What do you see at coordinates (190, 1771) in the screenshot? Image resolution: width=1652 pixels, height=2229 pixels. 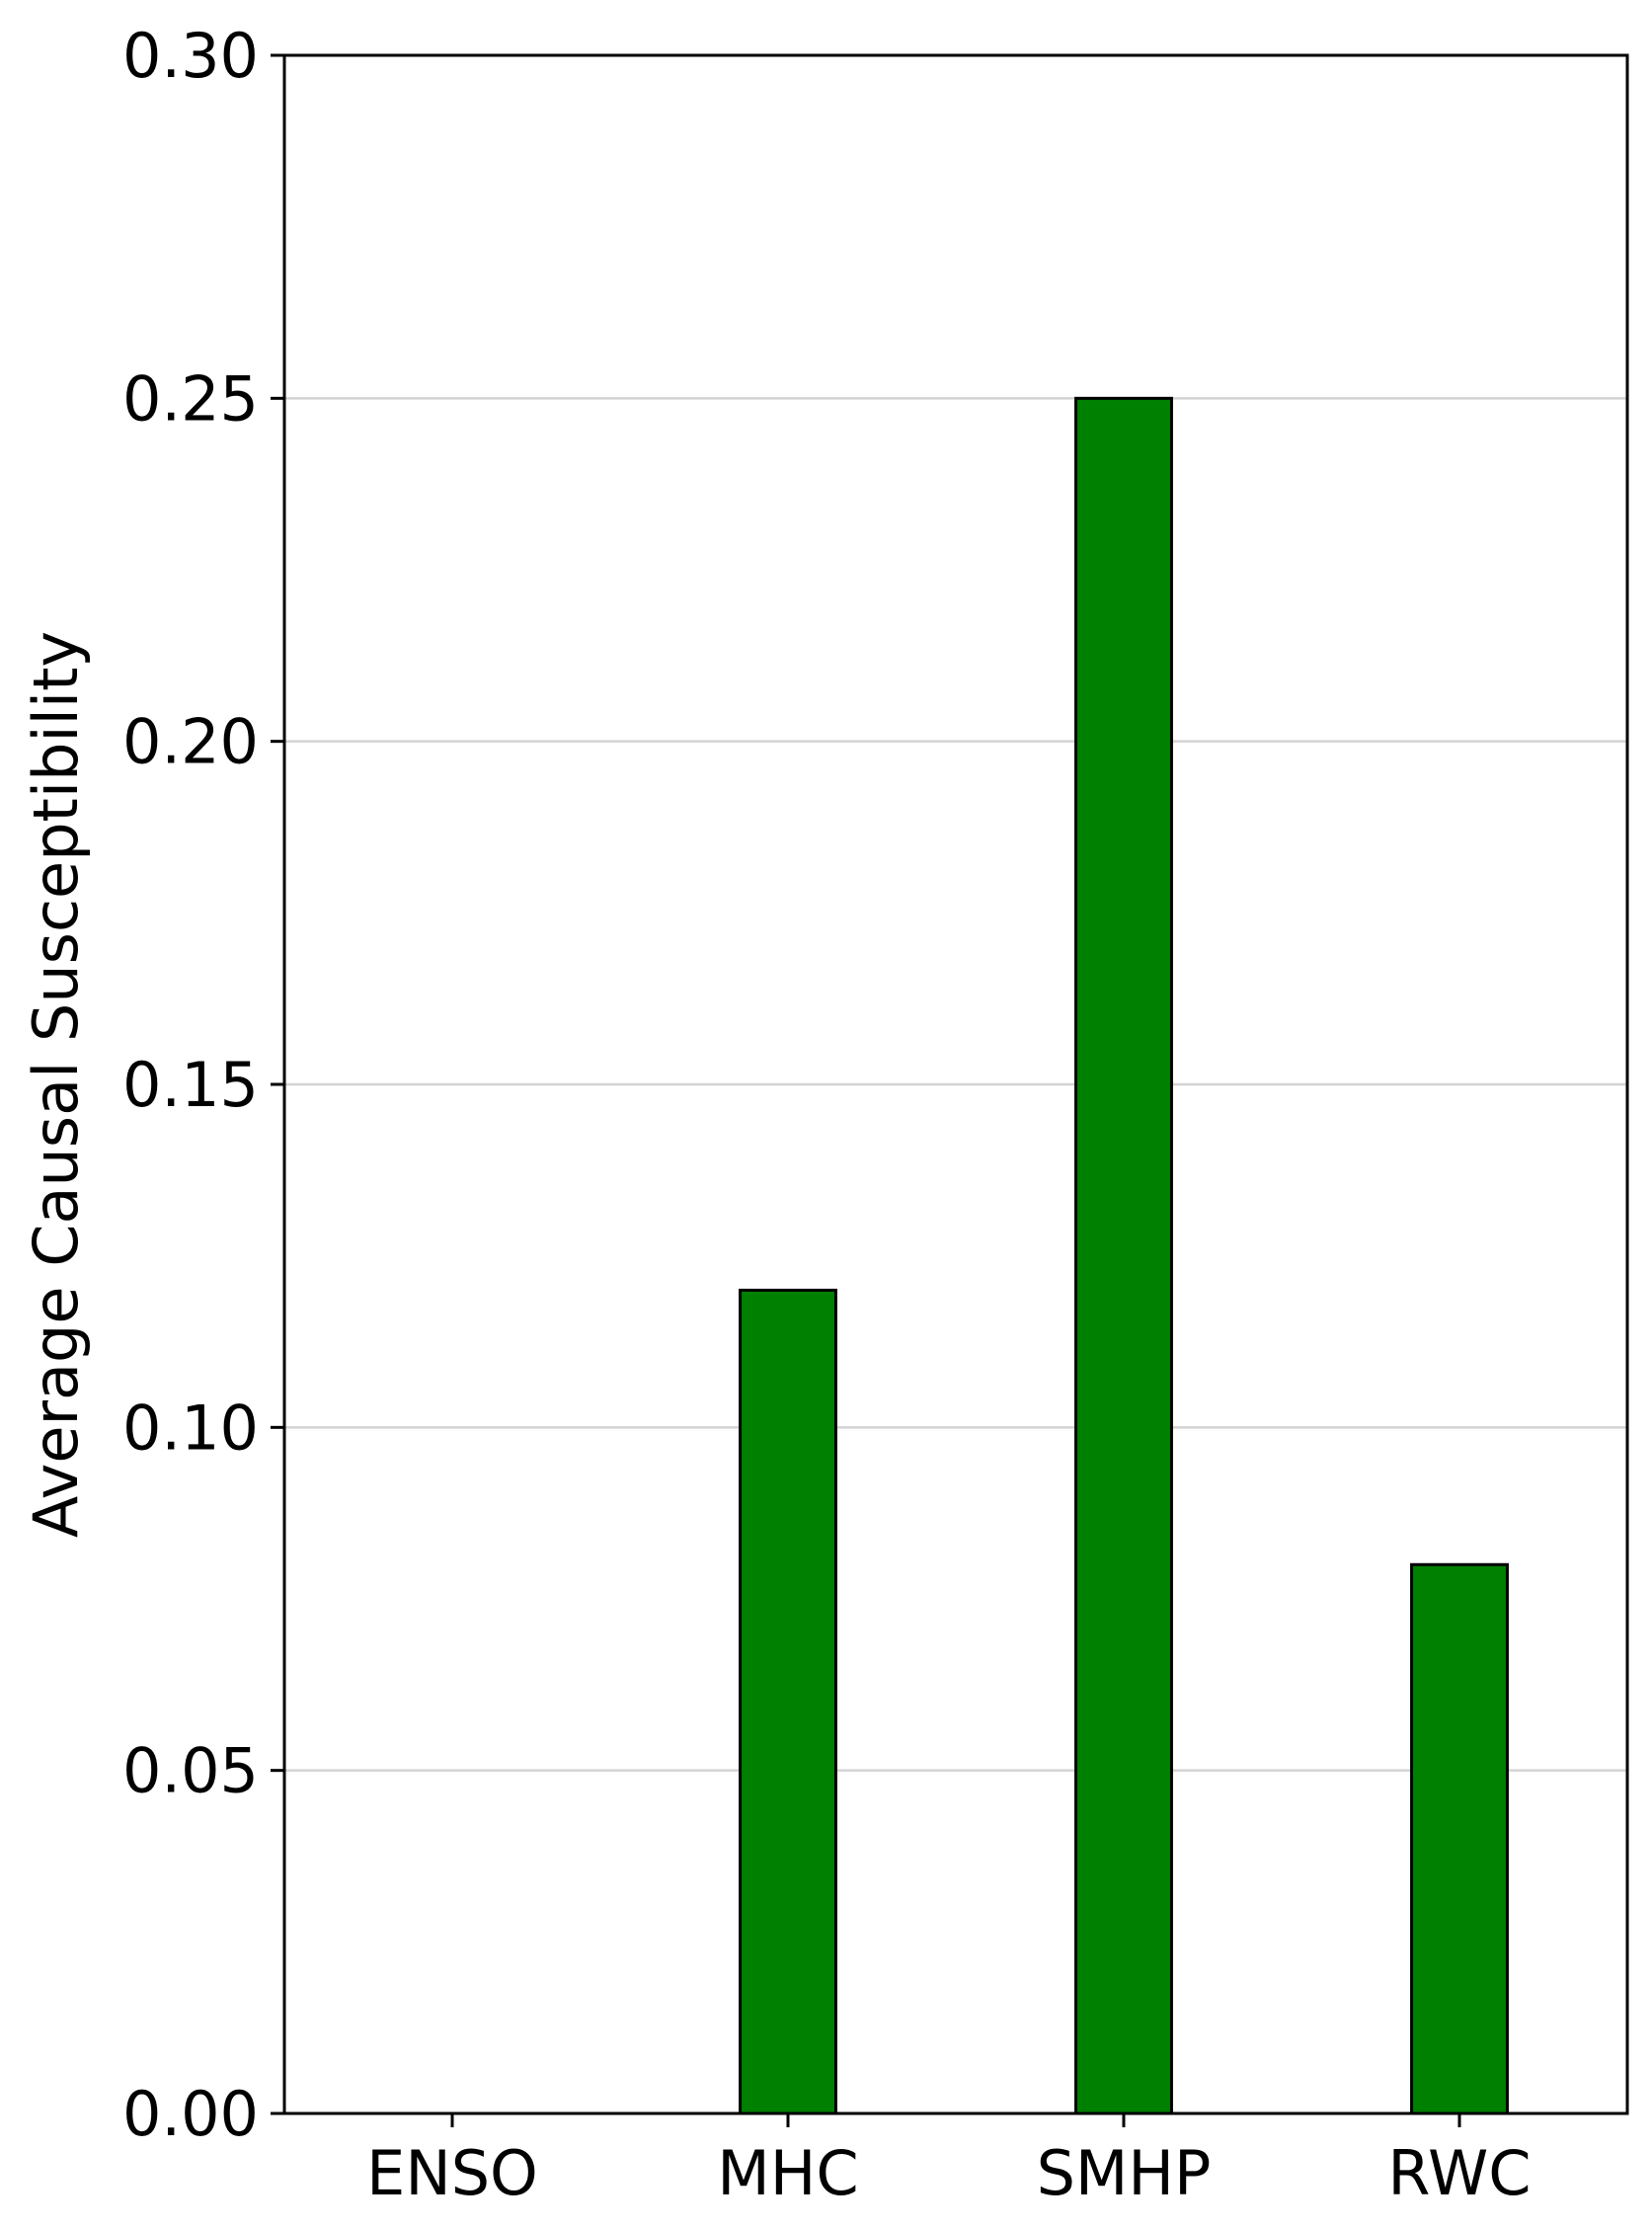 I see `y-tick-label: 0.05` at bounding box center [190, 1771].